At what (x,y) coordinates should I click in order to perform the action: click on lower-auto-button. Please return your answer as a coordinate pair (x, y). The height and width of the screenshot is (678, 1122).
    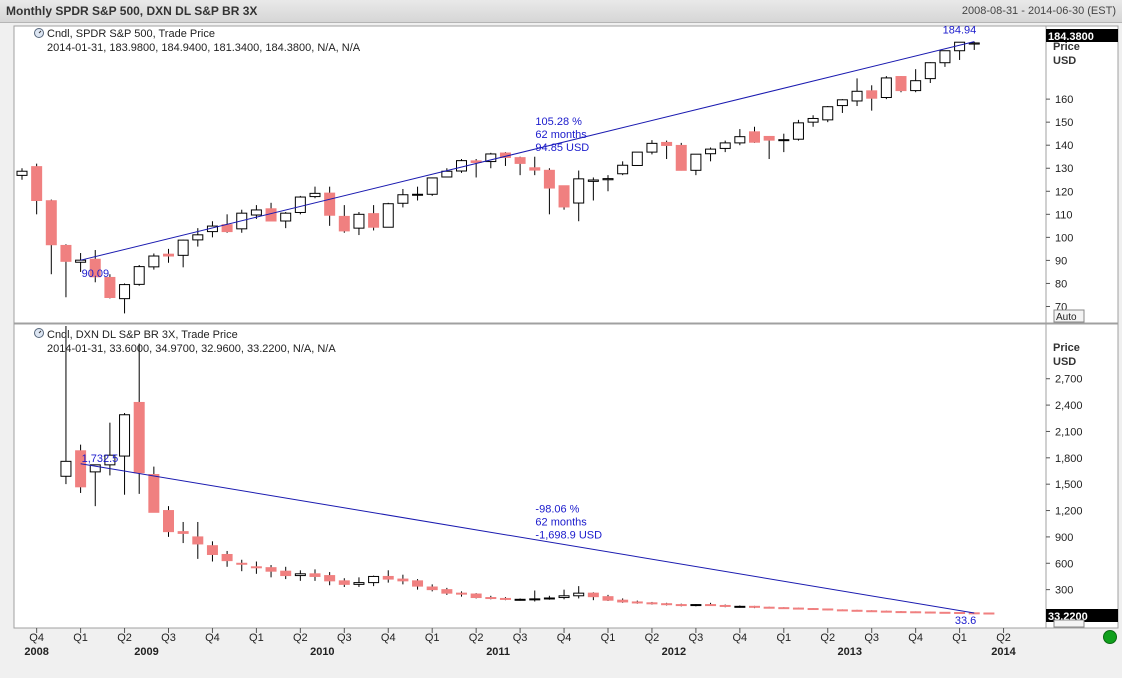
    Looking at the image, I should click on (1069, 623).